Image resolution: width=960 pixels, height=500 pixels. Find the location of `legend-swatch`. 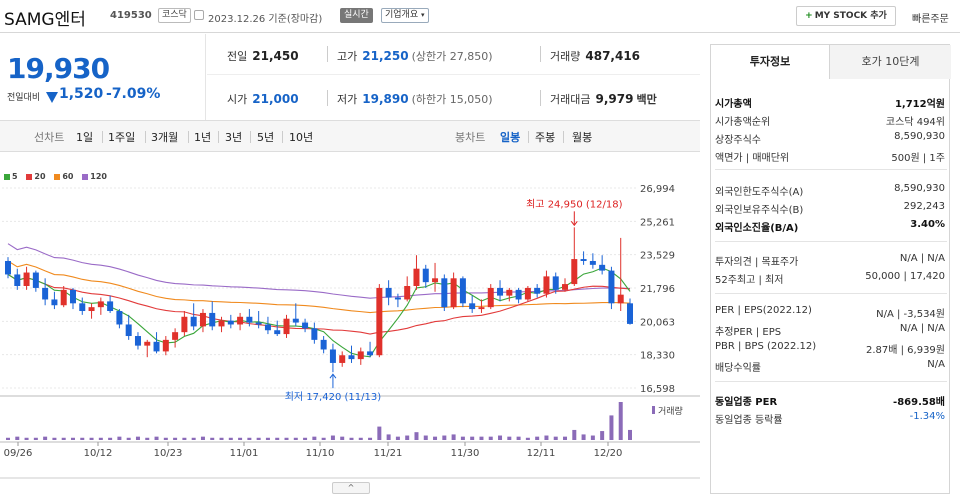

legend-swatch is located at coordinates (85, 176).